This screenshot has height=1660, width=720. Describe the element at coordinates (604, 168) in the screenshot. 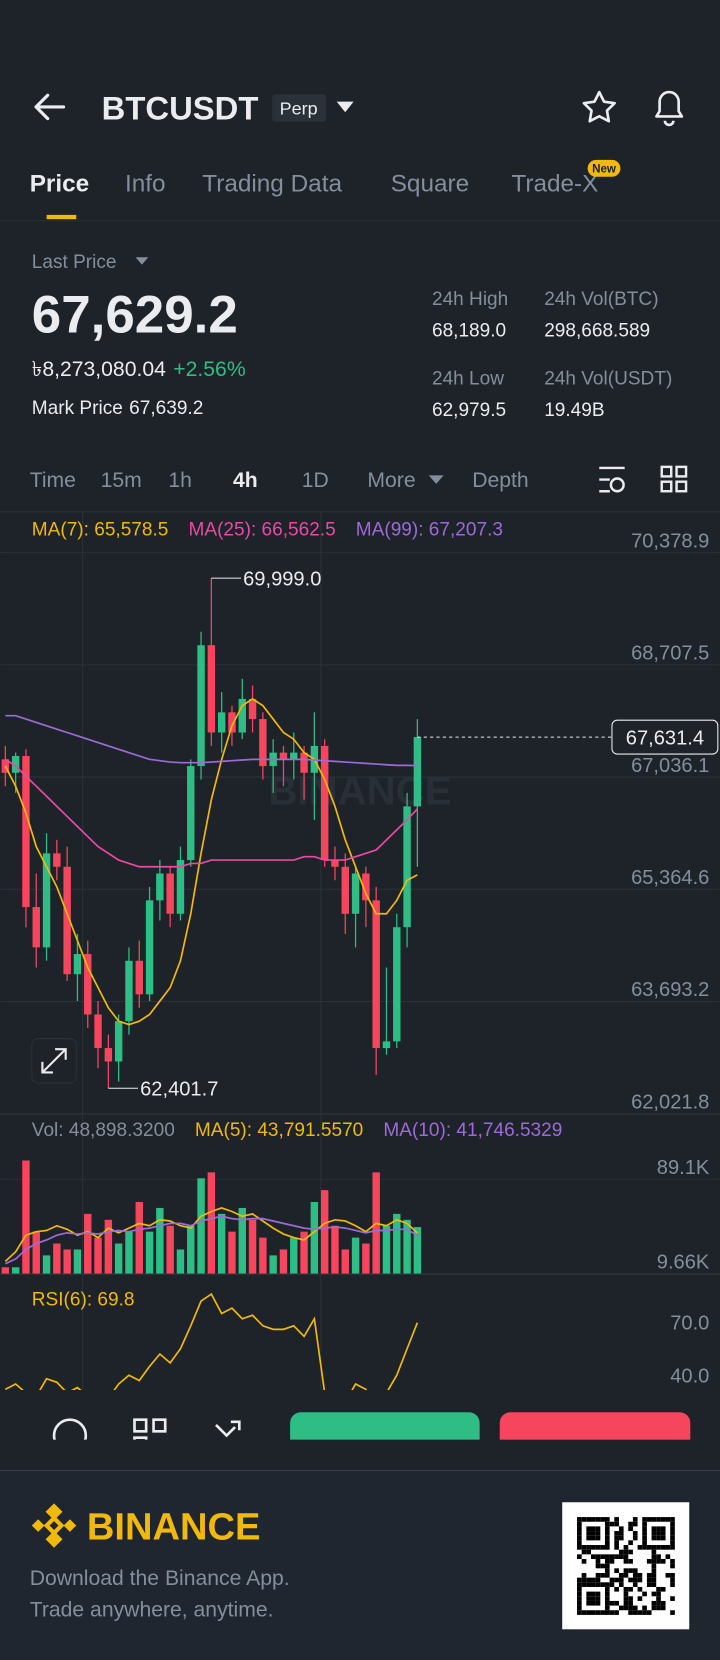

I see `new-badge-bg` at that location.